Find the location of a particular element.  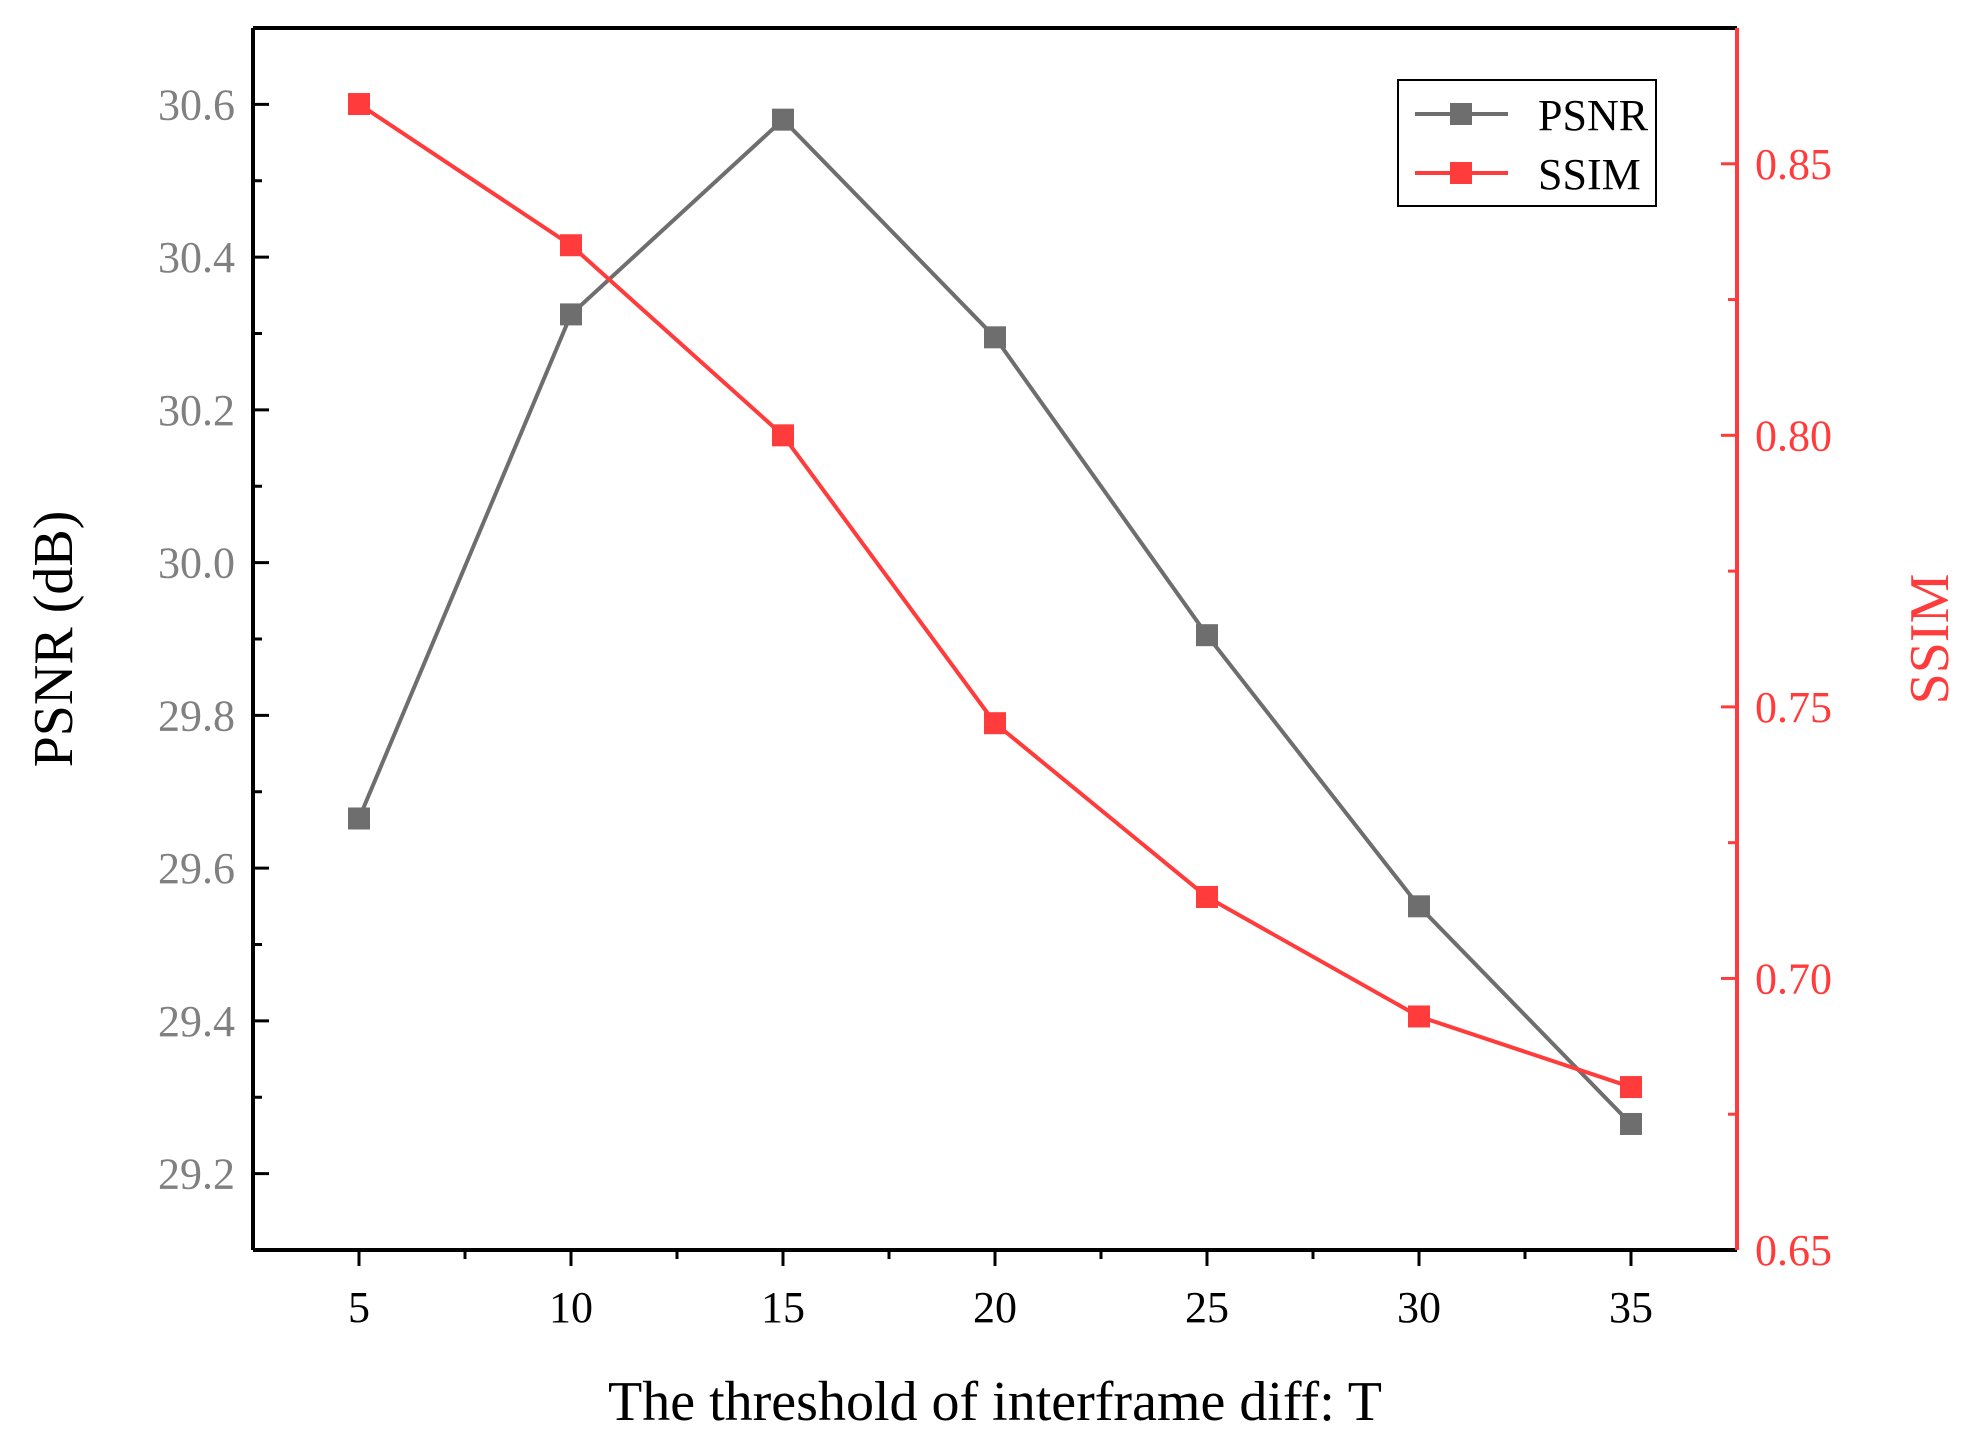

left-tick-label: 30.4 is located at coordinates (196, 257).